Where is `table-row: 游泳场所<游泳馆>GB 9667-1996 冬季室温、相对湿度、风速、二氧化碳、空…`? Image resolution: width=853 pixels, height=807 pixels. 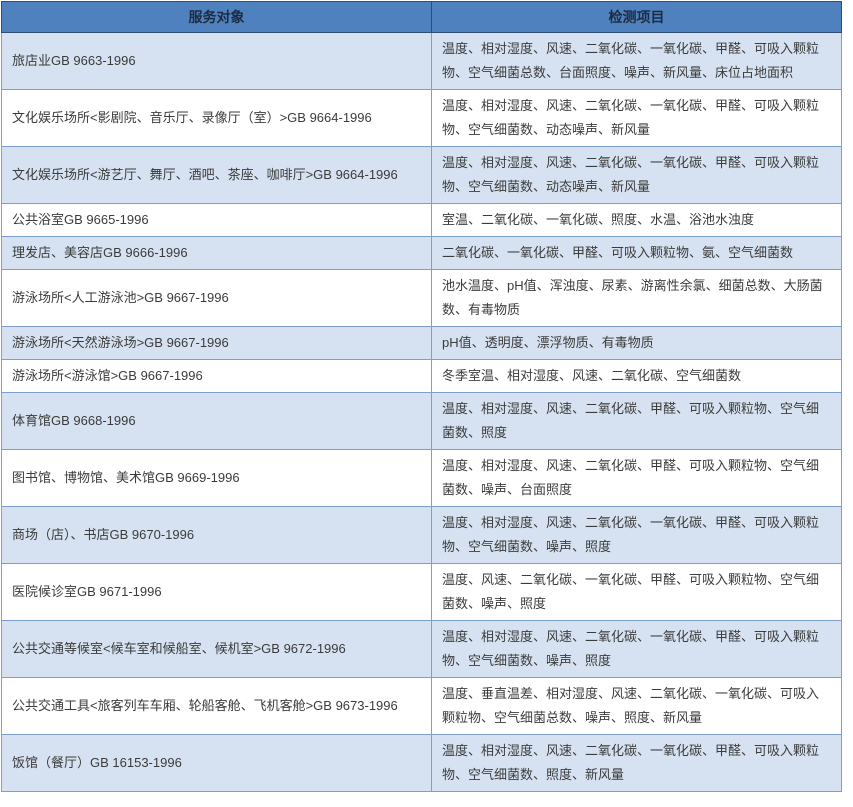 table-row: 游泳场所<游泳馆>GB 9667-1996 冬季室温、相对湿度、风速、二氧化碳、空… is located at coordinates (421, 376).